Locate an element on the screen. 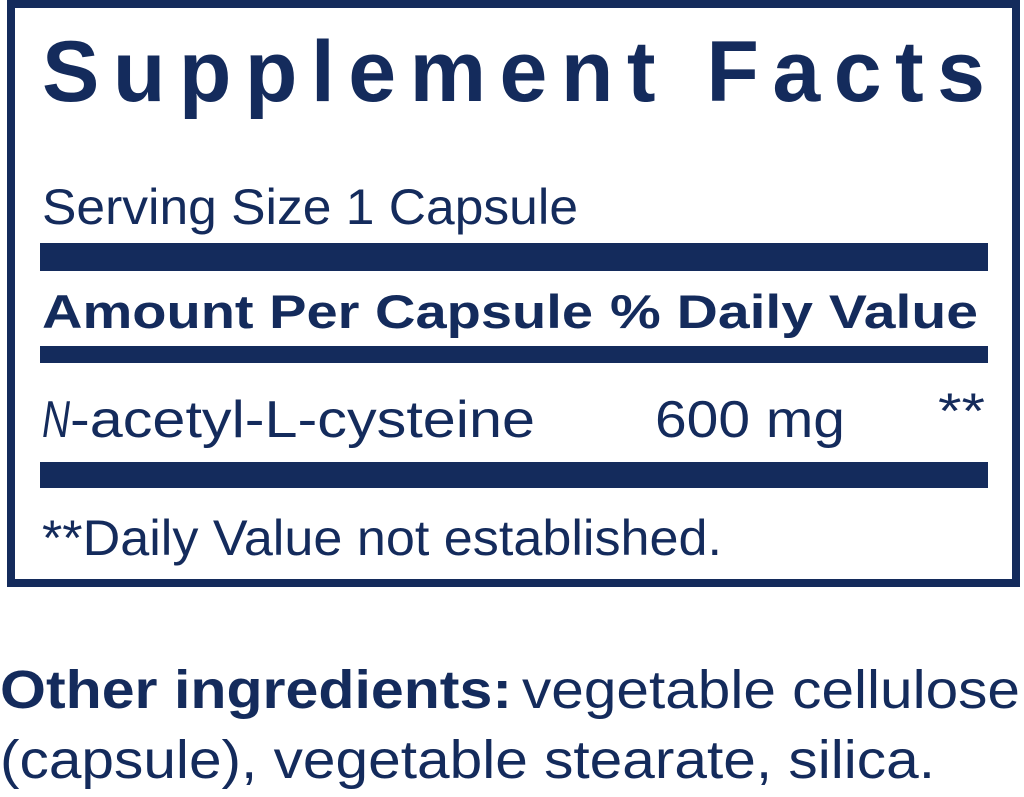 Image resolution: width=1024 pixels, height=797 pixels. amount-header: Amount Per Capsule is located at coordinates (317, 311).